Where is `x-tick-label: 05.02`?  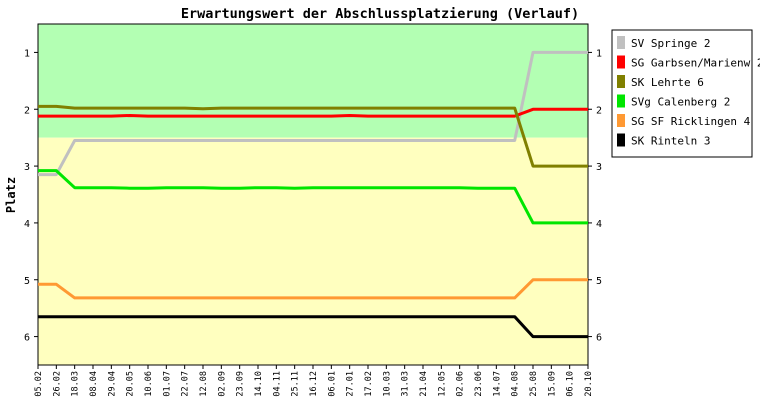 x-tick-label: 05.02 is located at coordinates (39, 384).